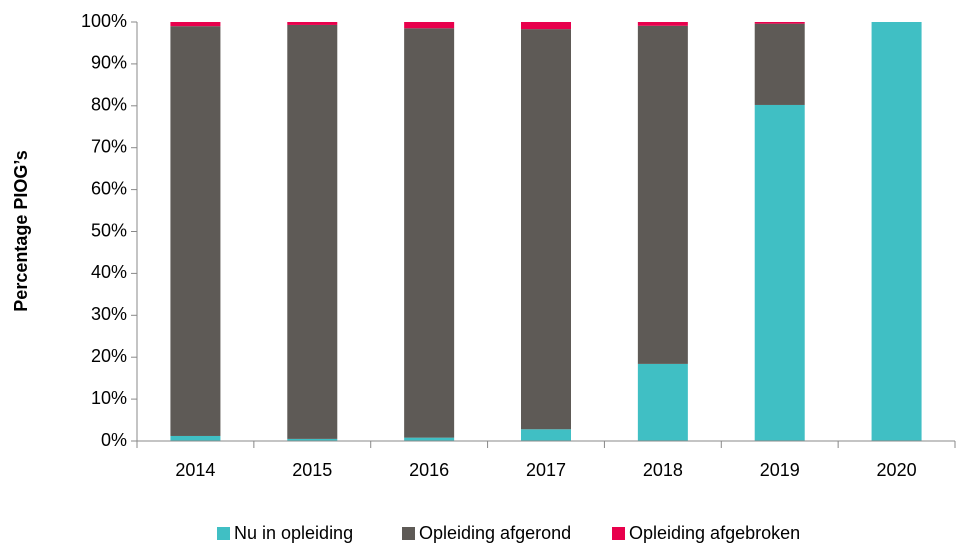 The height and width of the screenshot is (551, 979). Describe the element at coordinates (109, 314) in the screenshot. I see `y-tick-label: 30%` at that location.